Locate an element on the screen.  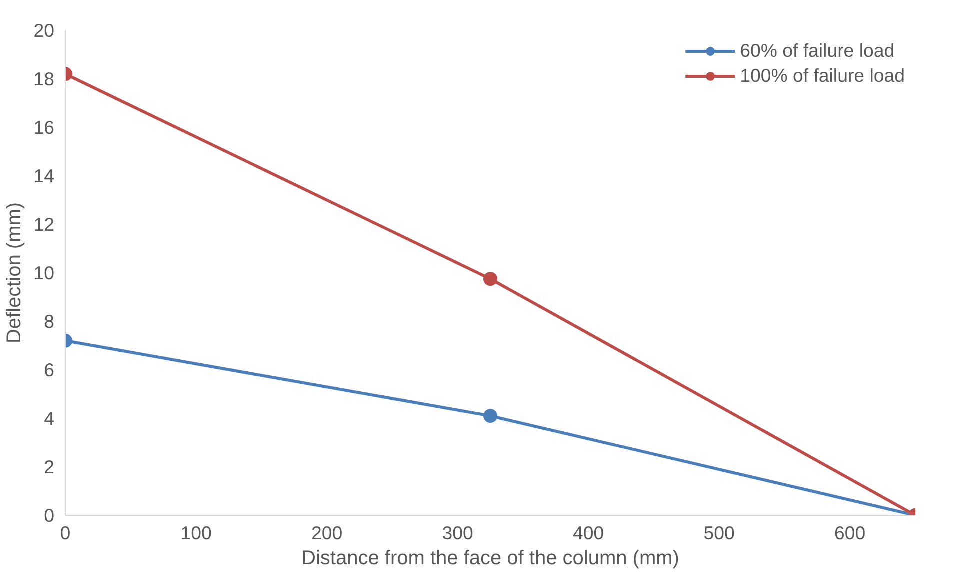
x-axis-title: Distance from the face of the column (mm) is located at coordinates (491, 559).